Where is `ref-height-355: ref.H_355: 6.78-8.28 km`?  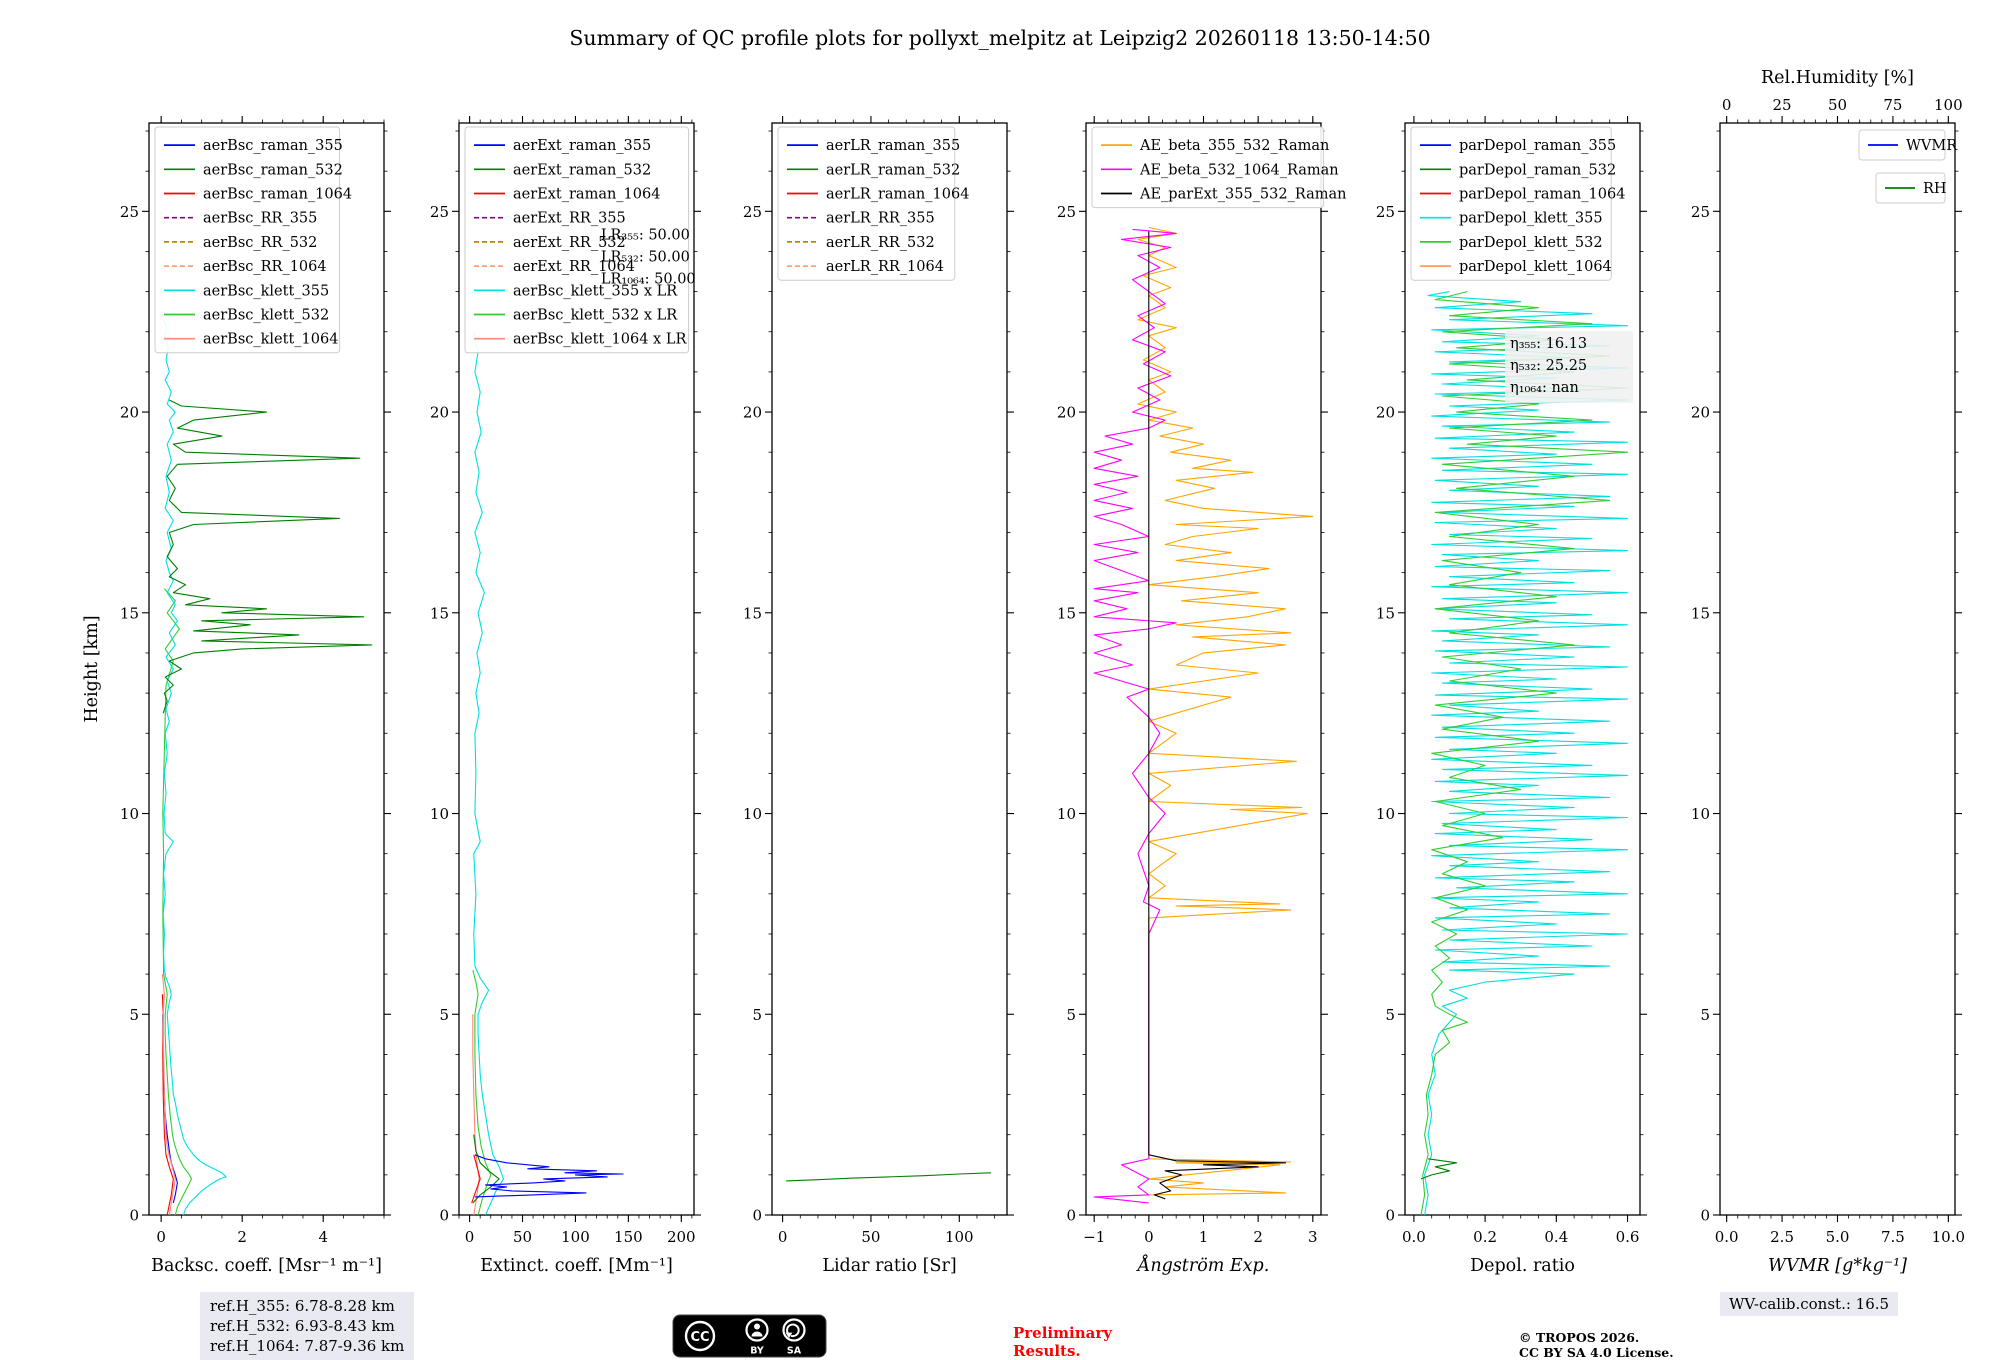
ref-height-355: ref.H_355: 6.78-8.28 km is located at coordinates (302, 1306).